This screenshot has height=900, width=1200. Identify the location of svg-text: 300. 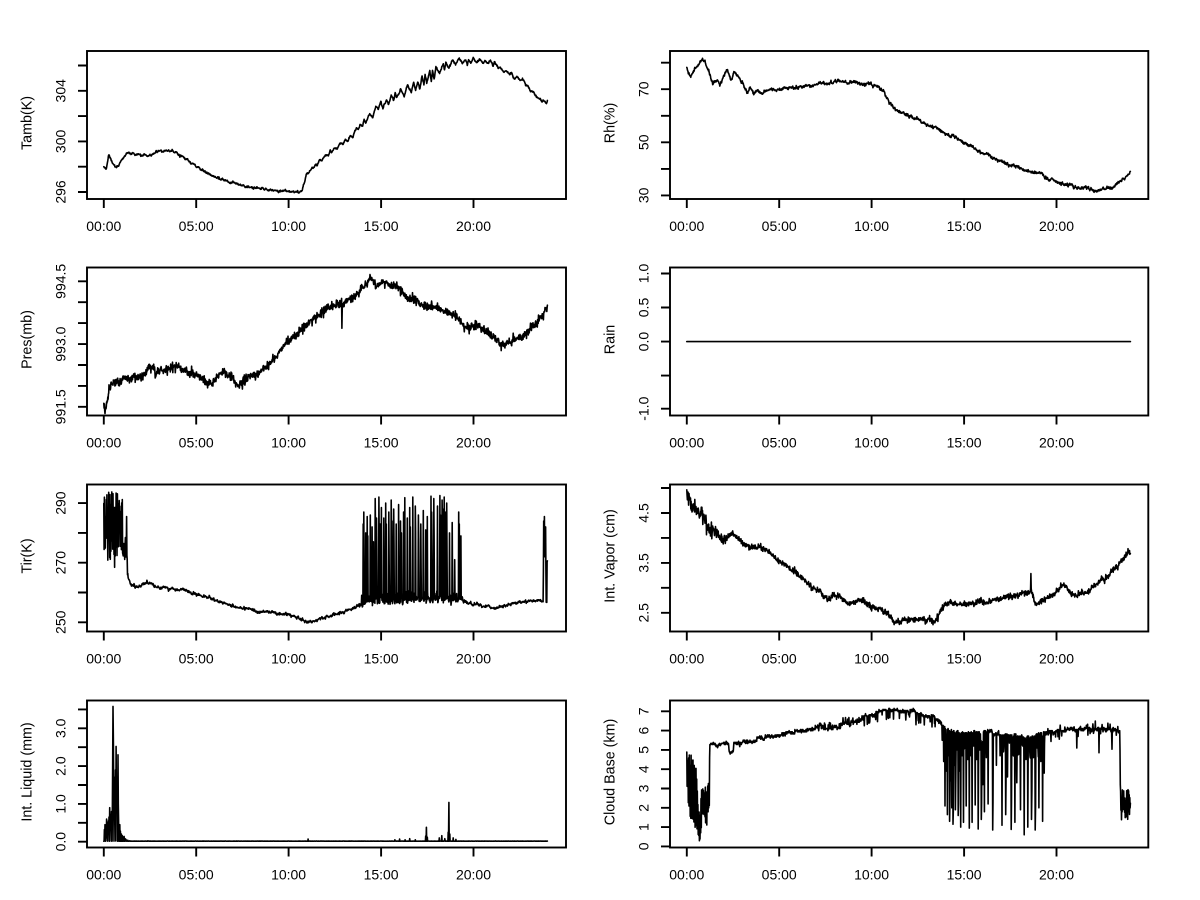
(61, 142).